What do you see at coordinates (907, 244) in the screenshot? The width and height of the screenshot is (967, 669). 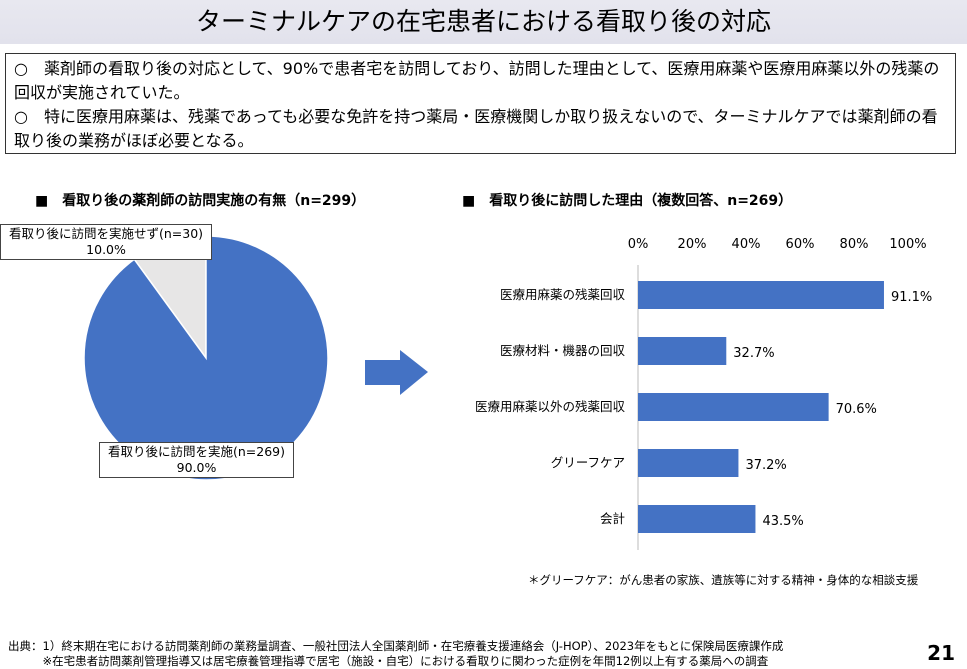 I see `x-tick-label: 100%` at bounding box center [907, 244].